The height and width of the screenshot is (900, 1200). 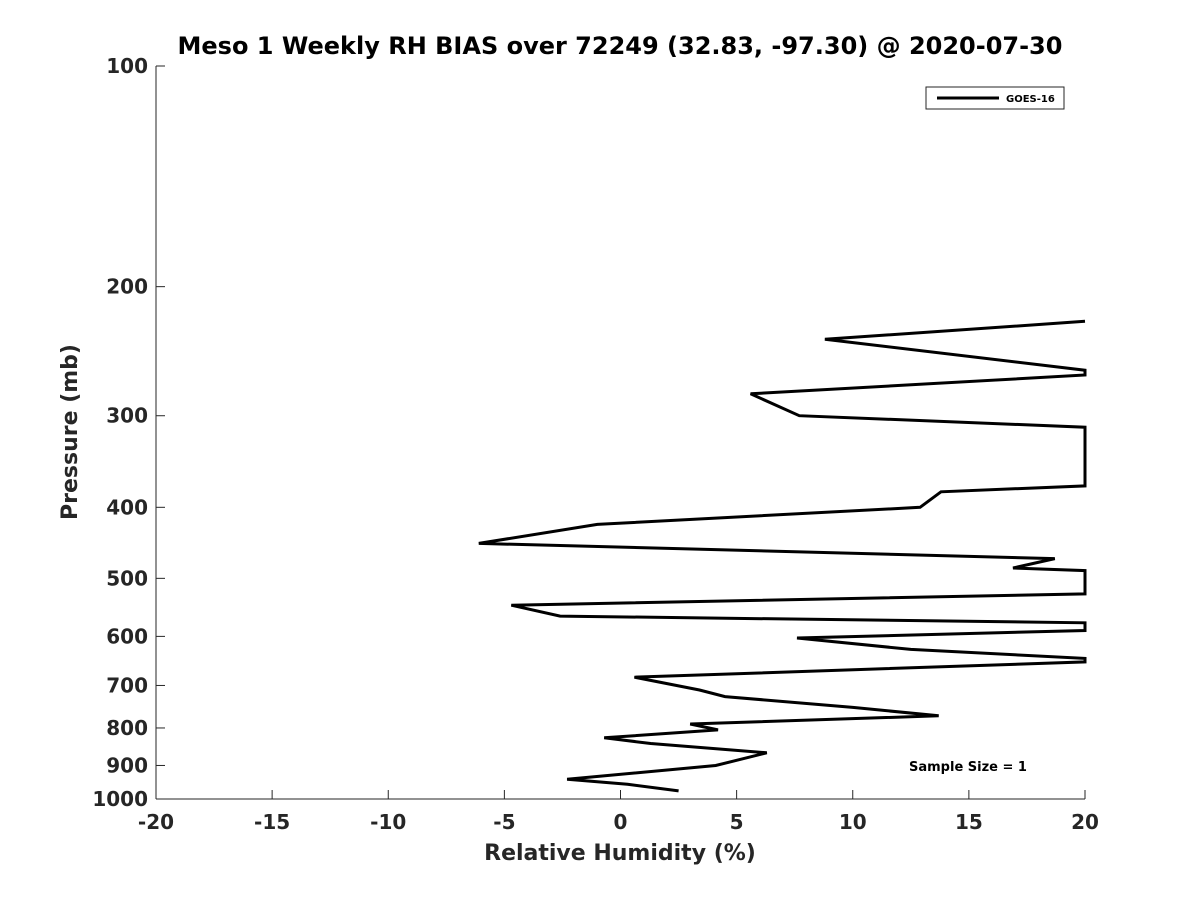 I want to click on y-axis-ticks: 100 200 300 400 500 600 700 800 900 1000, so click(x=128, y=432).